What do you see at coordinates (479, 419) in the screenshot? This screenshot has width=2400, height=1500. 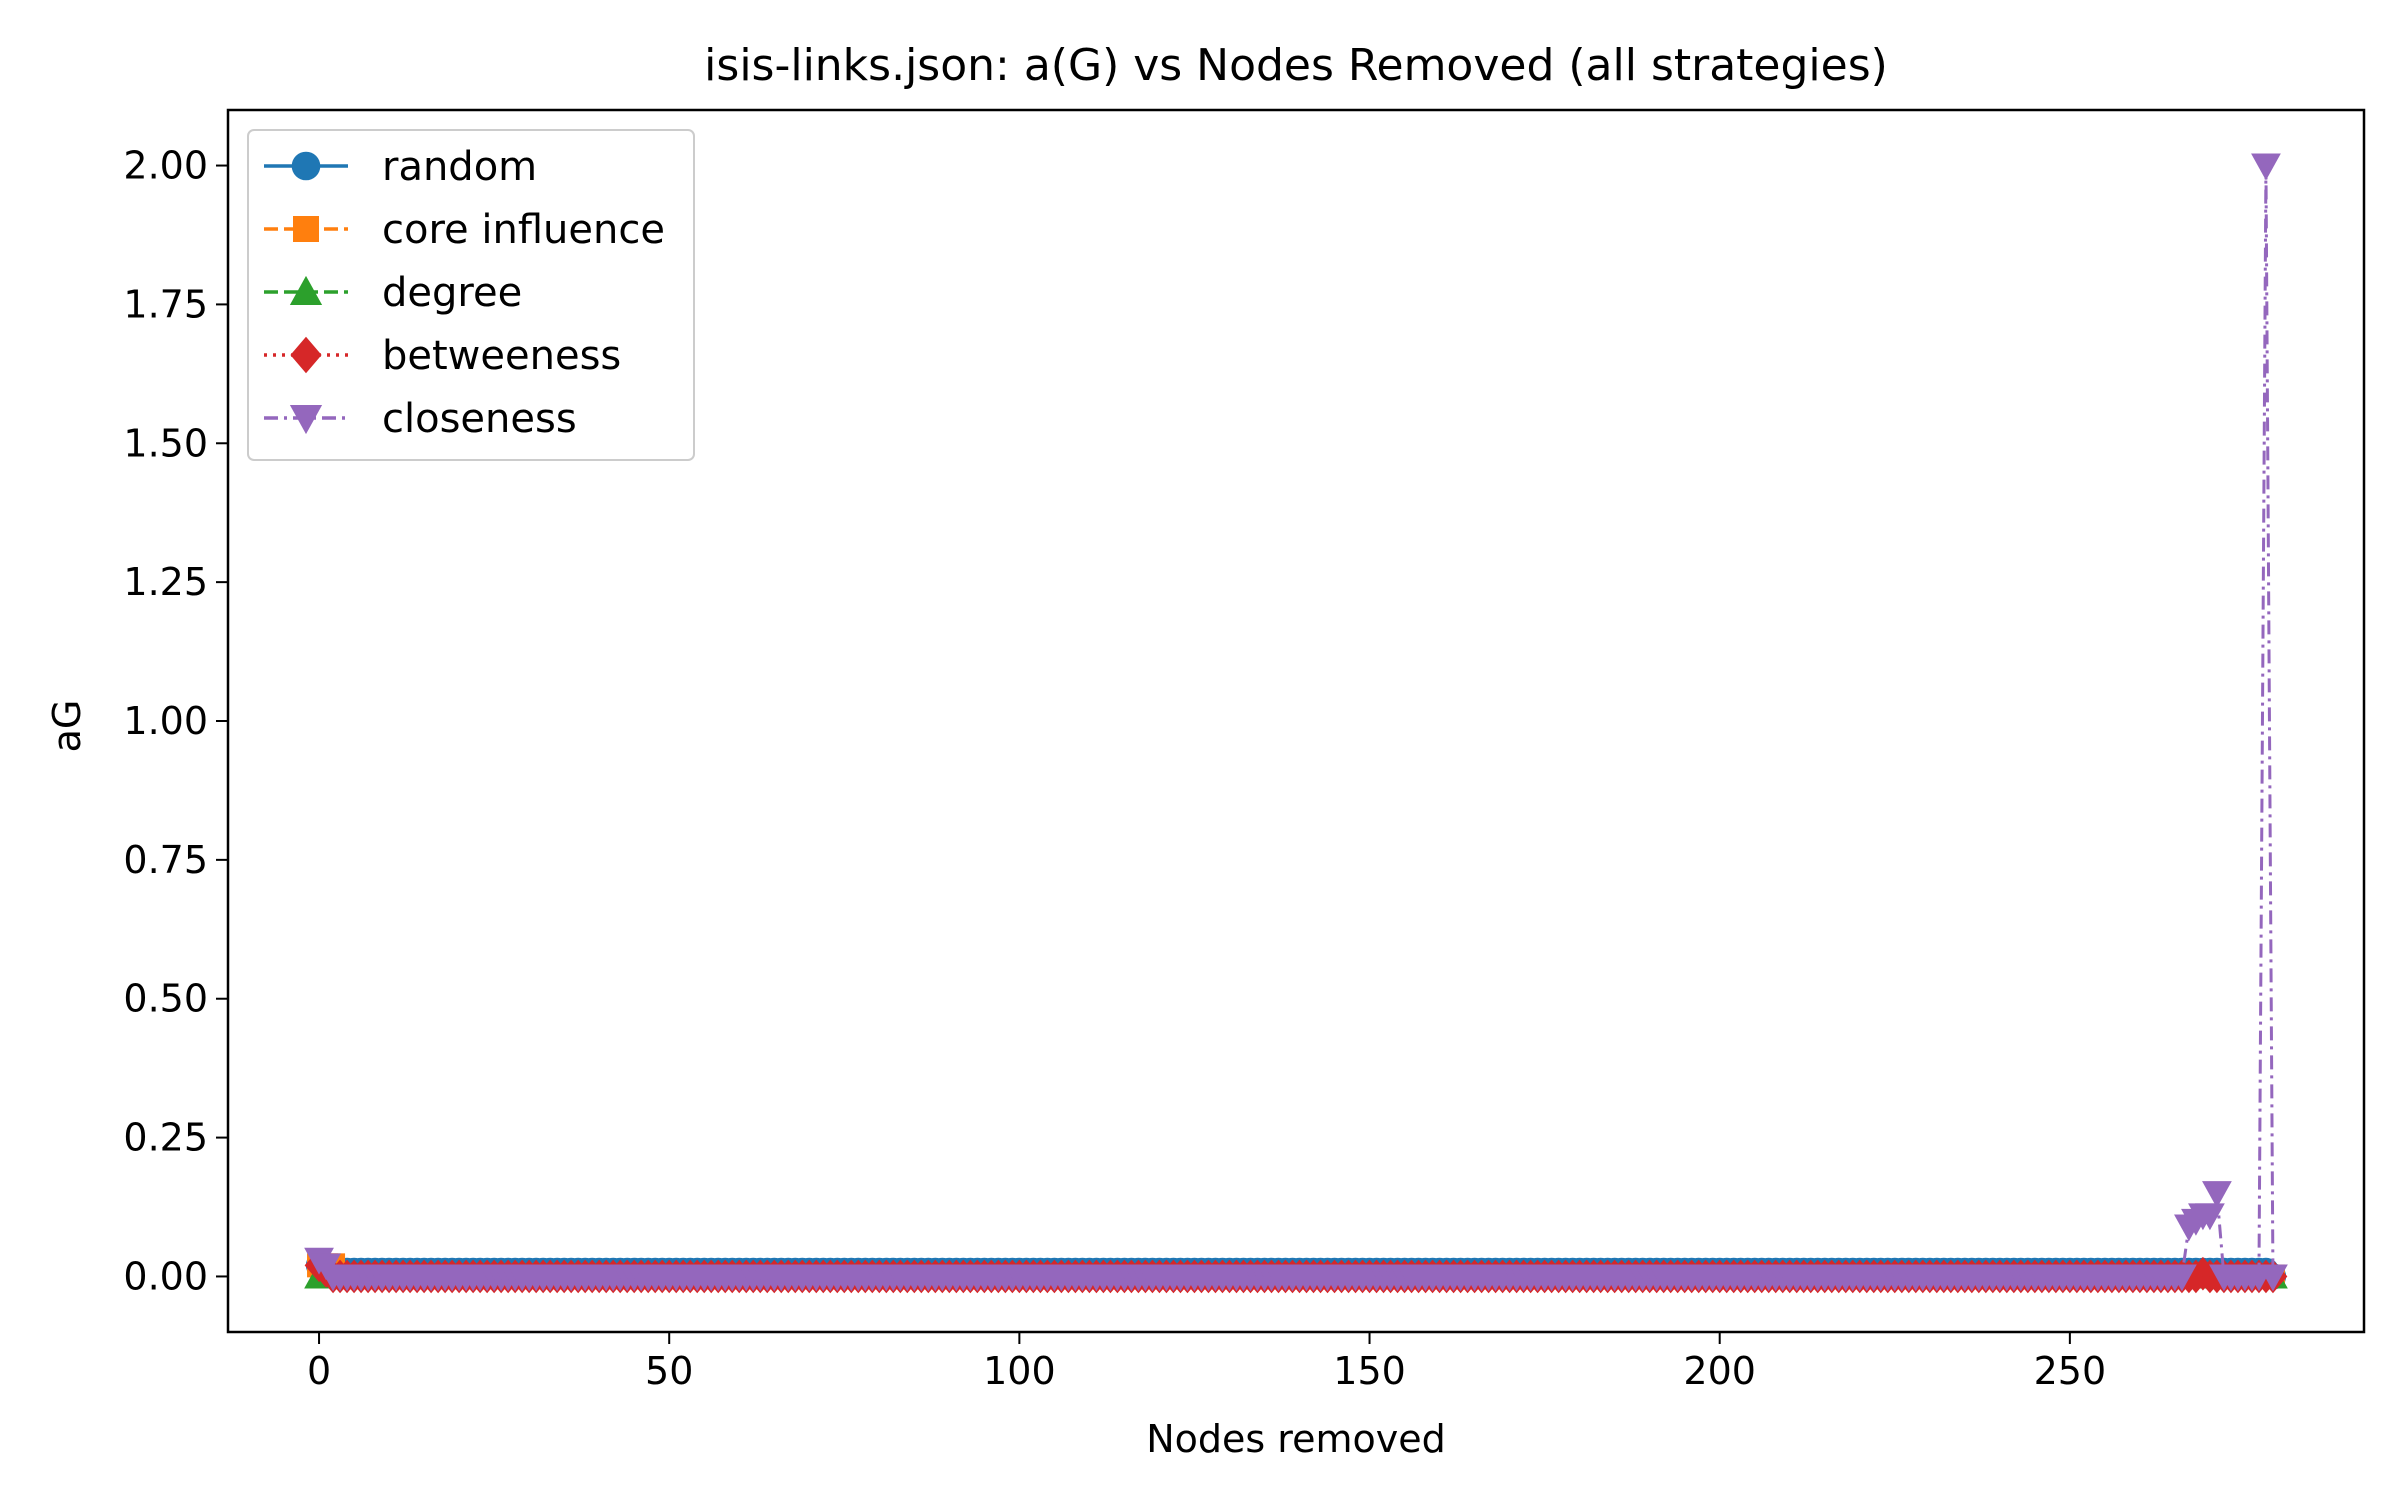 I see `legend-label: closeness` at bounding box center [479, 419].